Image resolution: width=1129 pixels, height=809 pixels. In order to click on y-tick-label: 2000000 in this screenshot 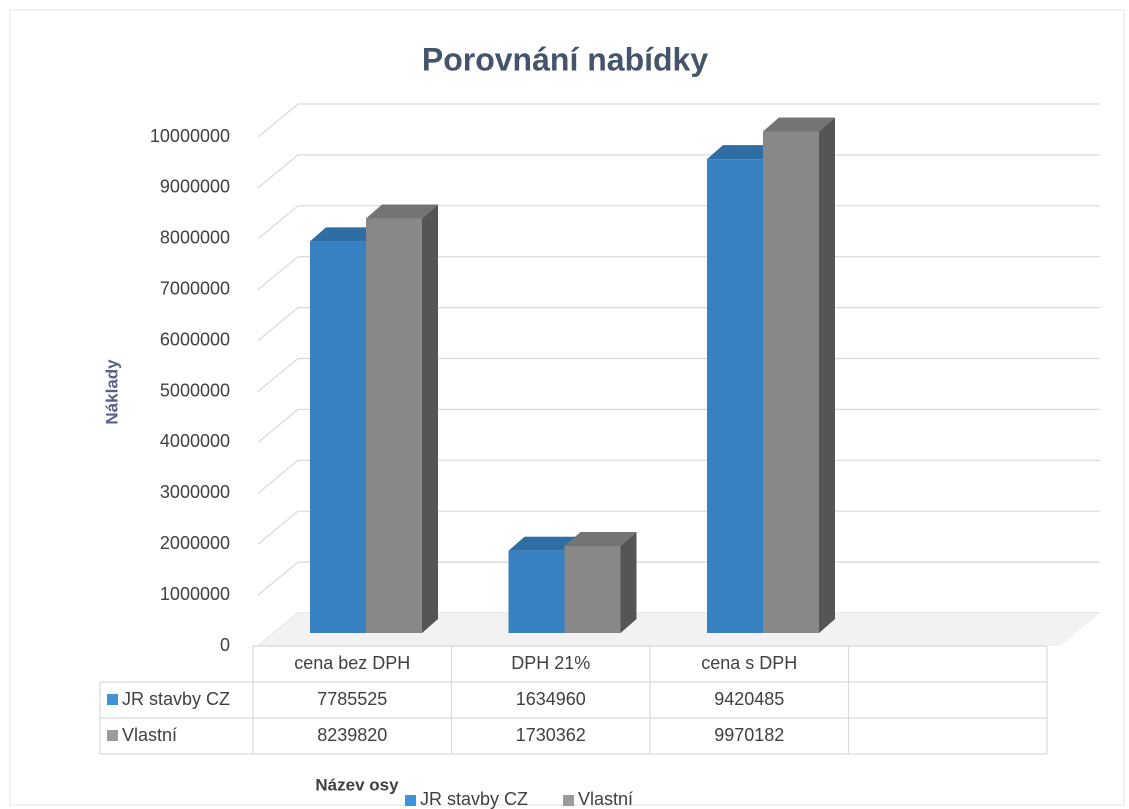, I will do `click(195, 543)`.